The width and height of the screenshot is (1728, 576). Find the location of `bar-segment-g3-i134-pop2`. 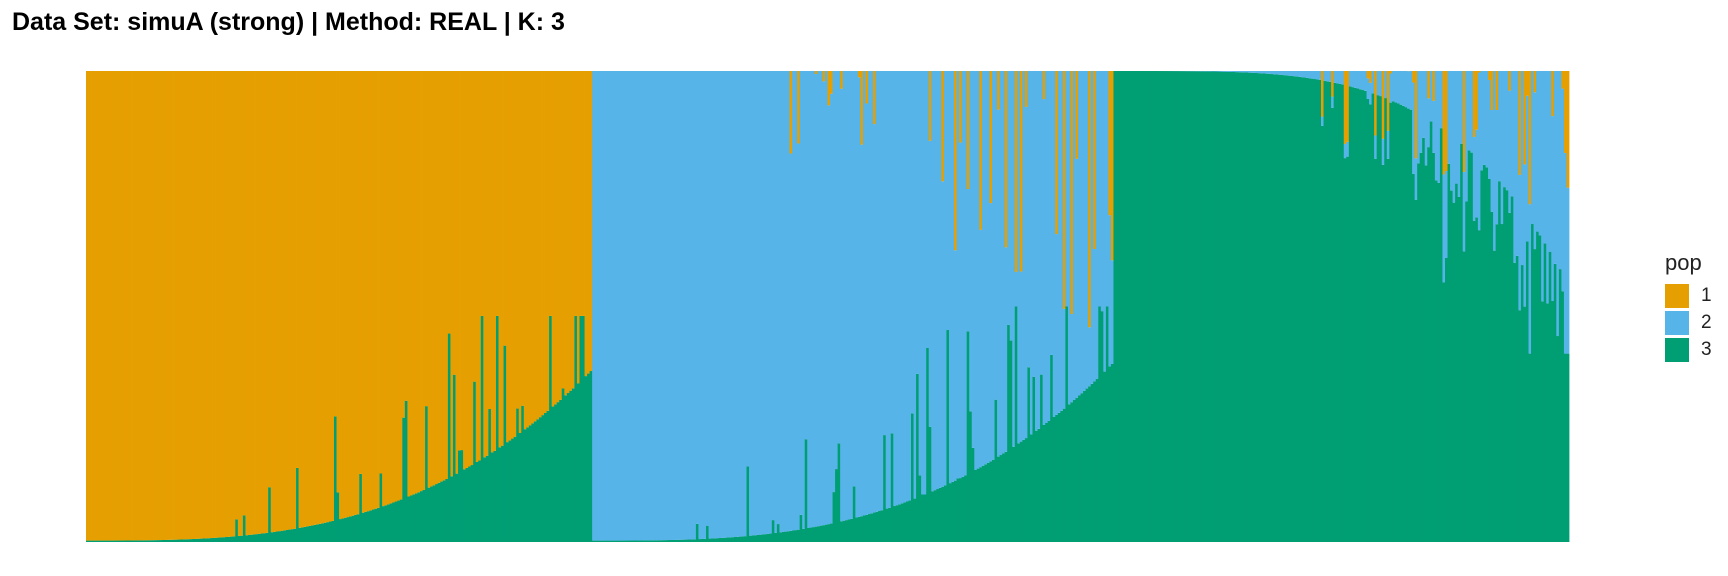

bar-segment-g3-i134-pop2 is located at coordinates (1451, 131).